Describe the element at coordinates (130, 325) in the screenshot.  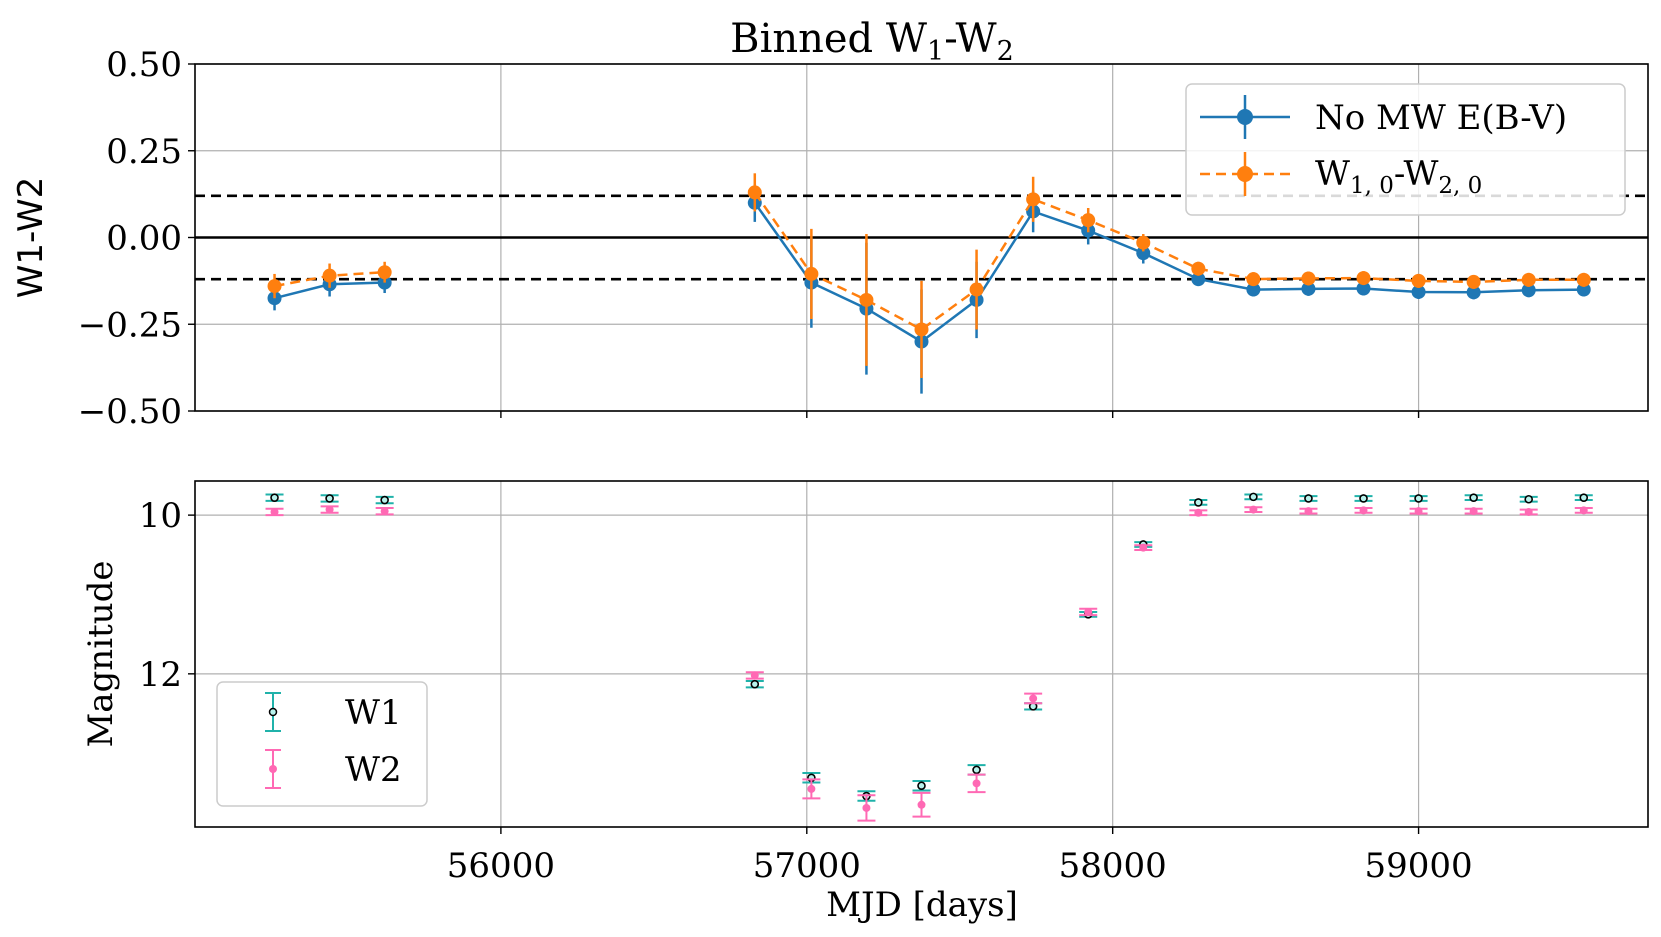
I see `y-tick-label: −0.25` at that location.